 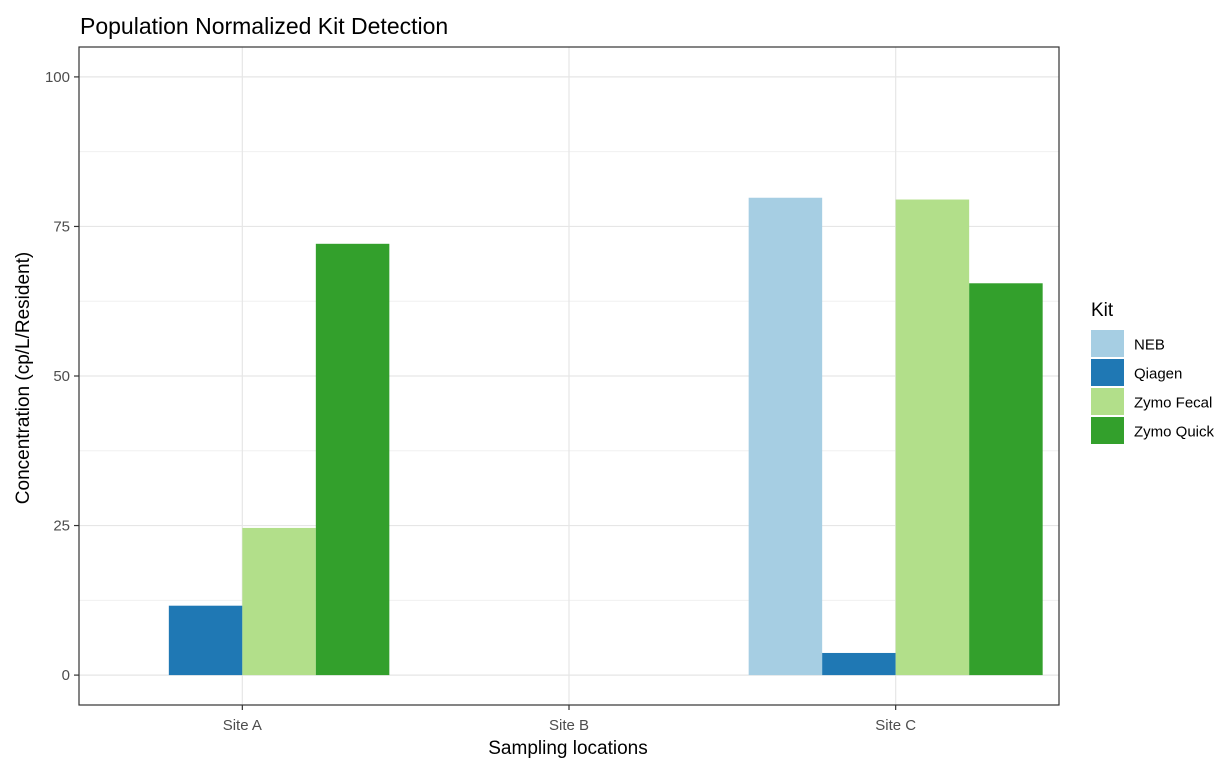 I want to click on legend: Kit NEB Qiagen Zymo Fecal Zymo Quick, so click(x=1153, y=372).